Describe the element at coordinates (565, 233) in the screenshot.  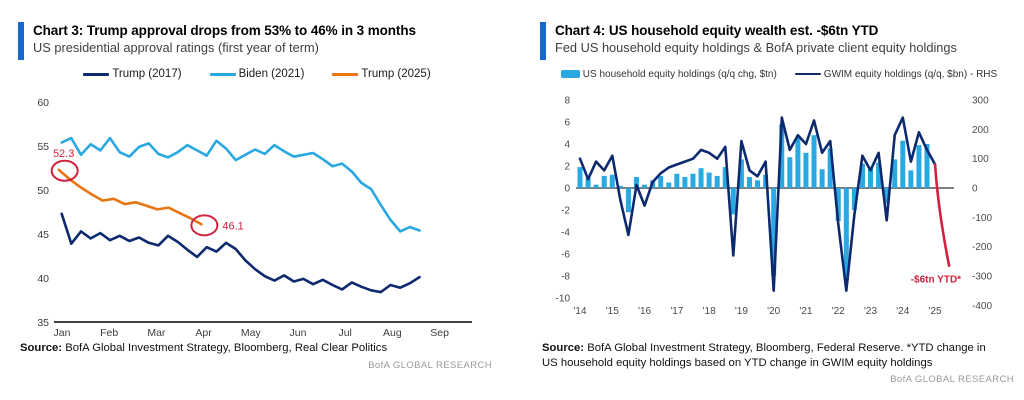
I see `left-axis-tick-label: -4` at that location.